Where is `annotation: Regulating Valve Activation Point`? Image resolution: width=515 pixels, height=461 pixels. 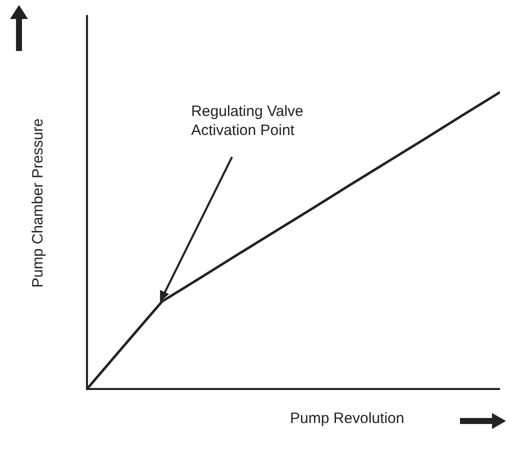 annotation: Regulating Valve Activation Point is located at coordinates (247, 121).